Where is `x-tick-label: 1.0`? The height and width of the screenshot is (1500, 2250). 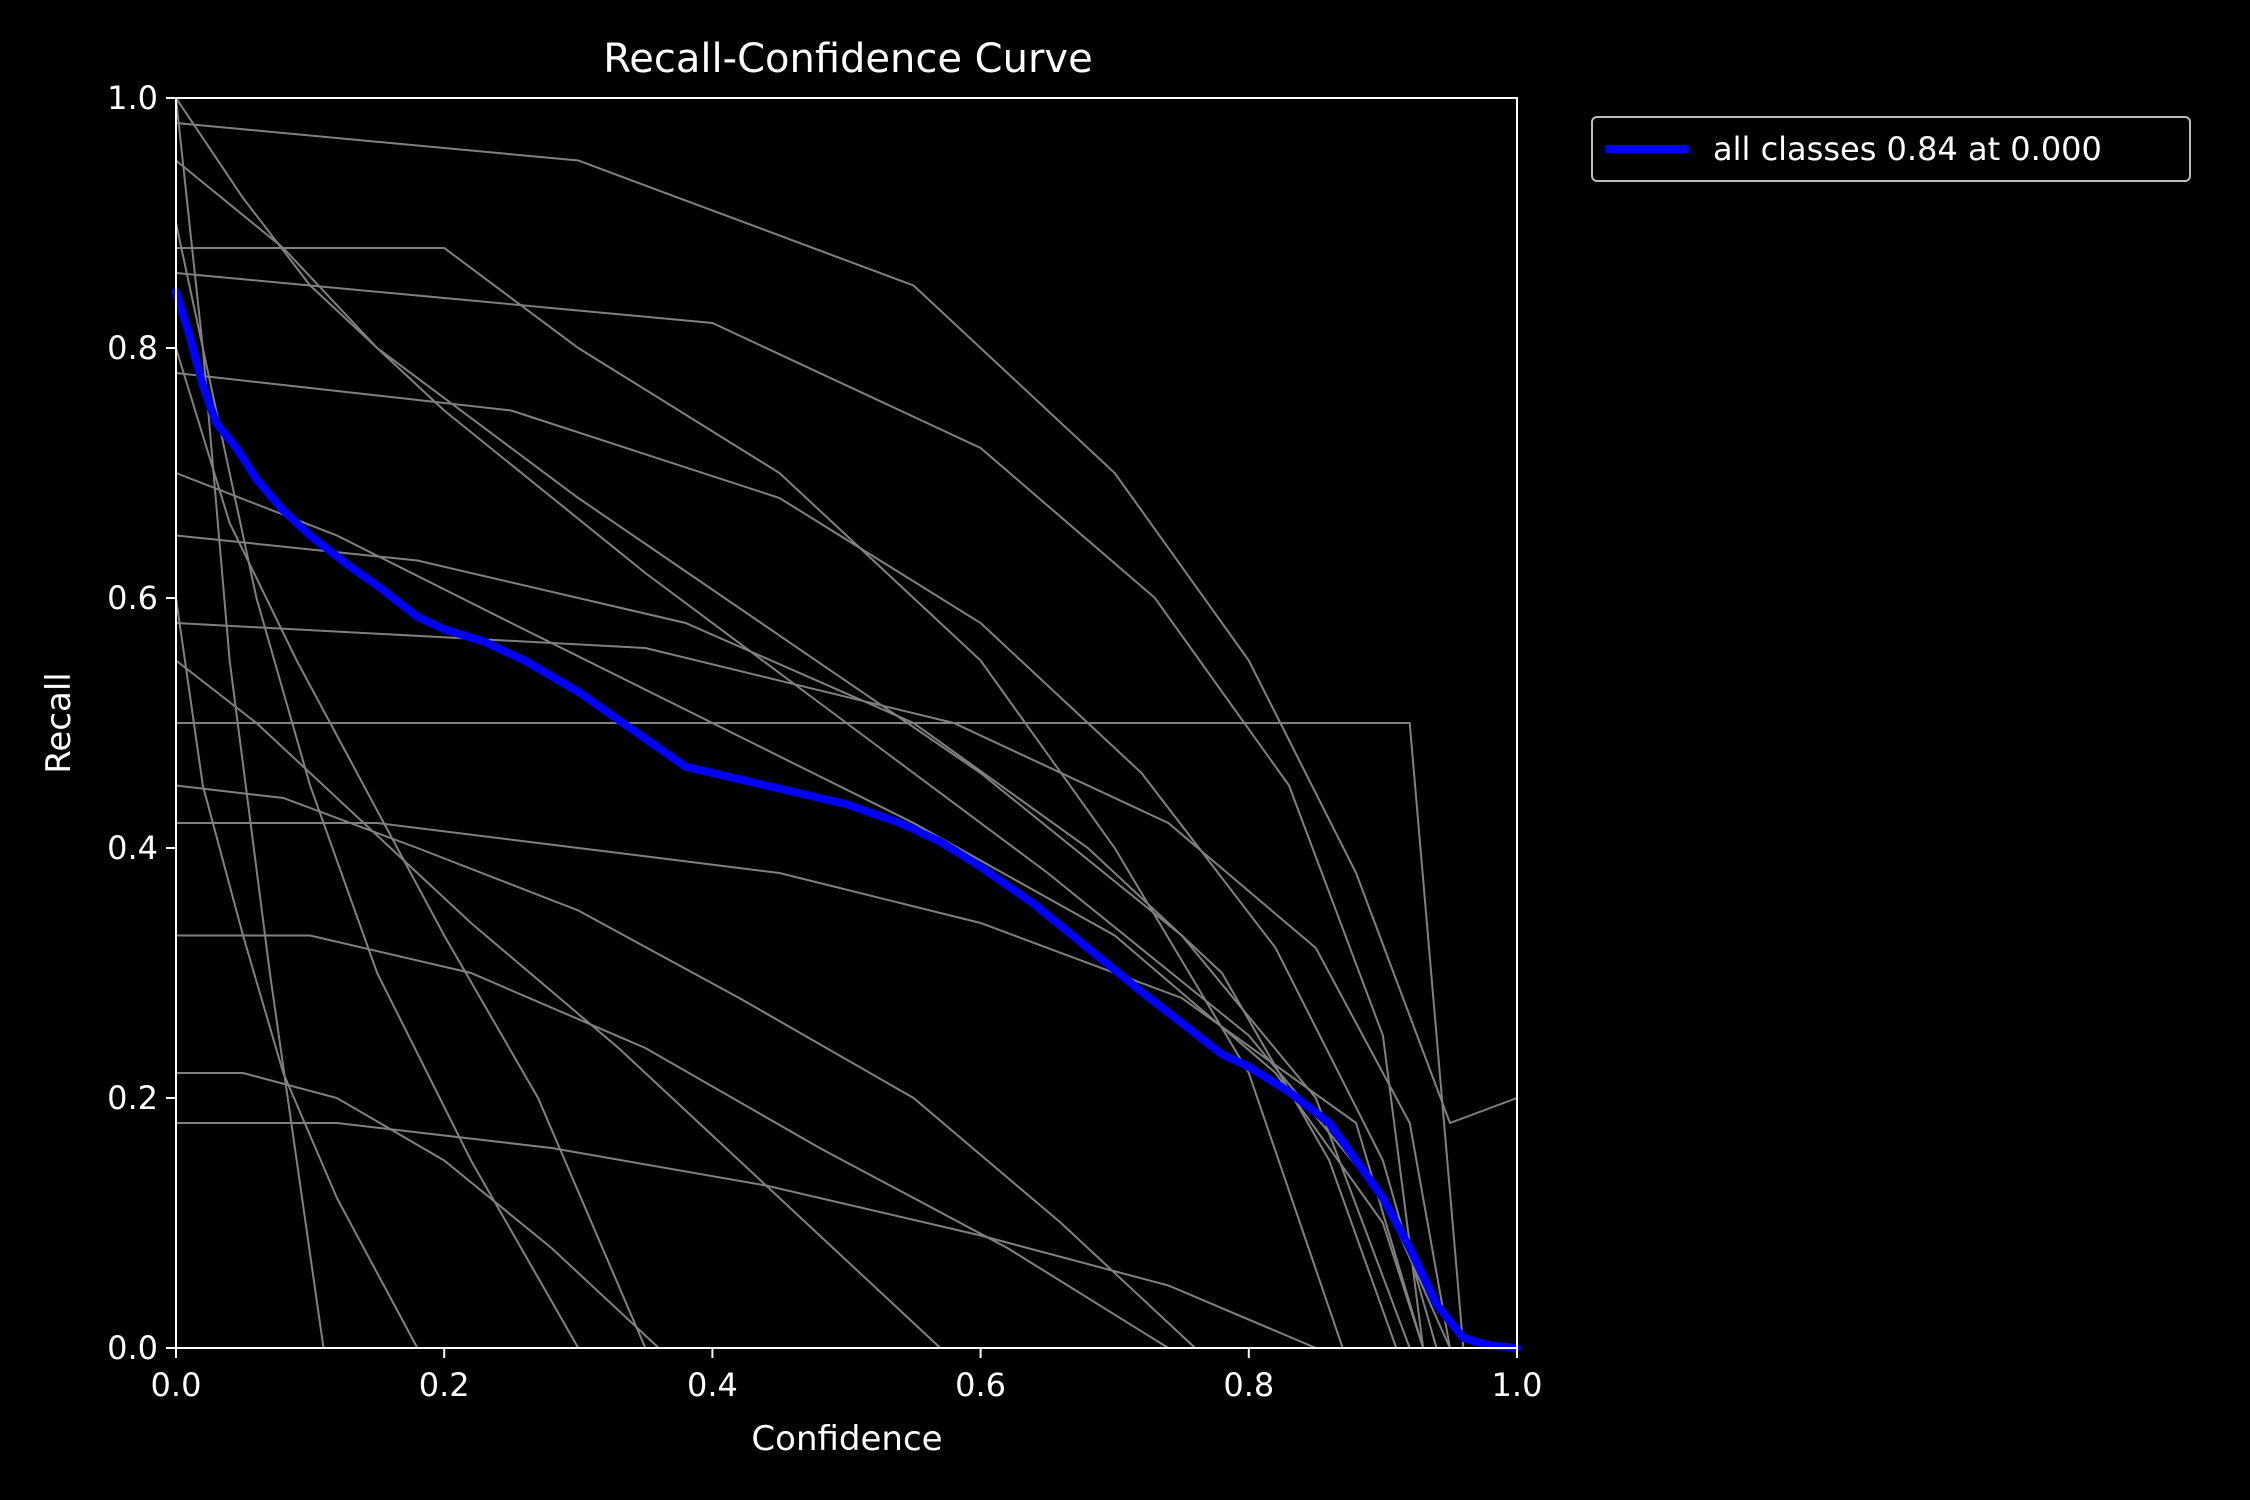 x-tick-label: 1.0 is located at coordinates (1517, 1385).